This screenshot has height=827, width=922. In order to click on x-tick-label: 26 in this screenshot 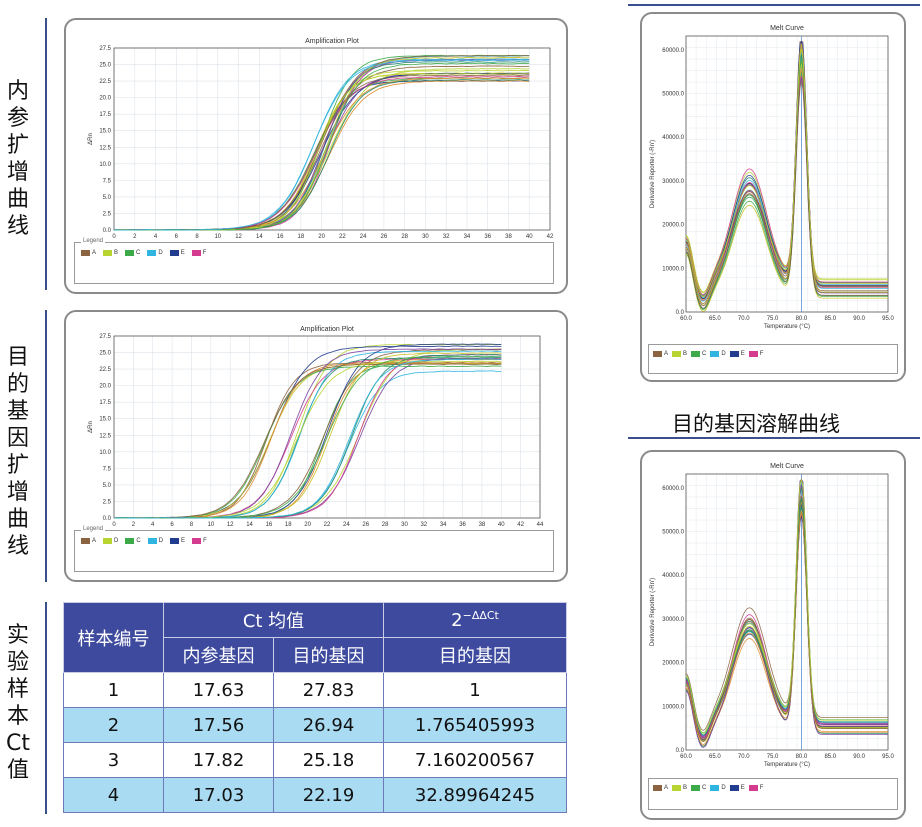, I will do `click(384, 237)`.